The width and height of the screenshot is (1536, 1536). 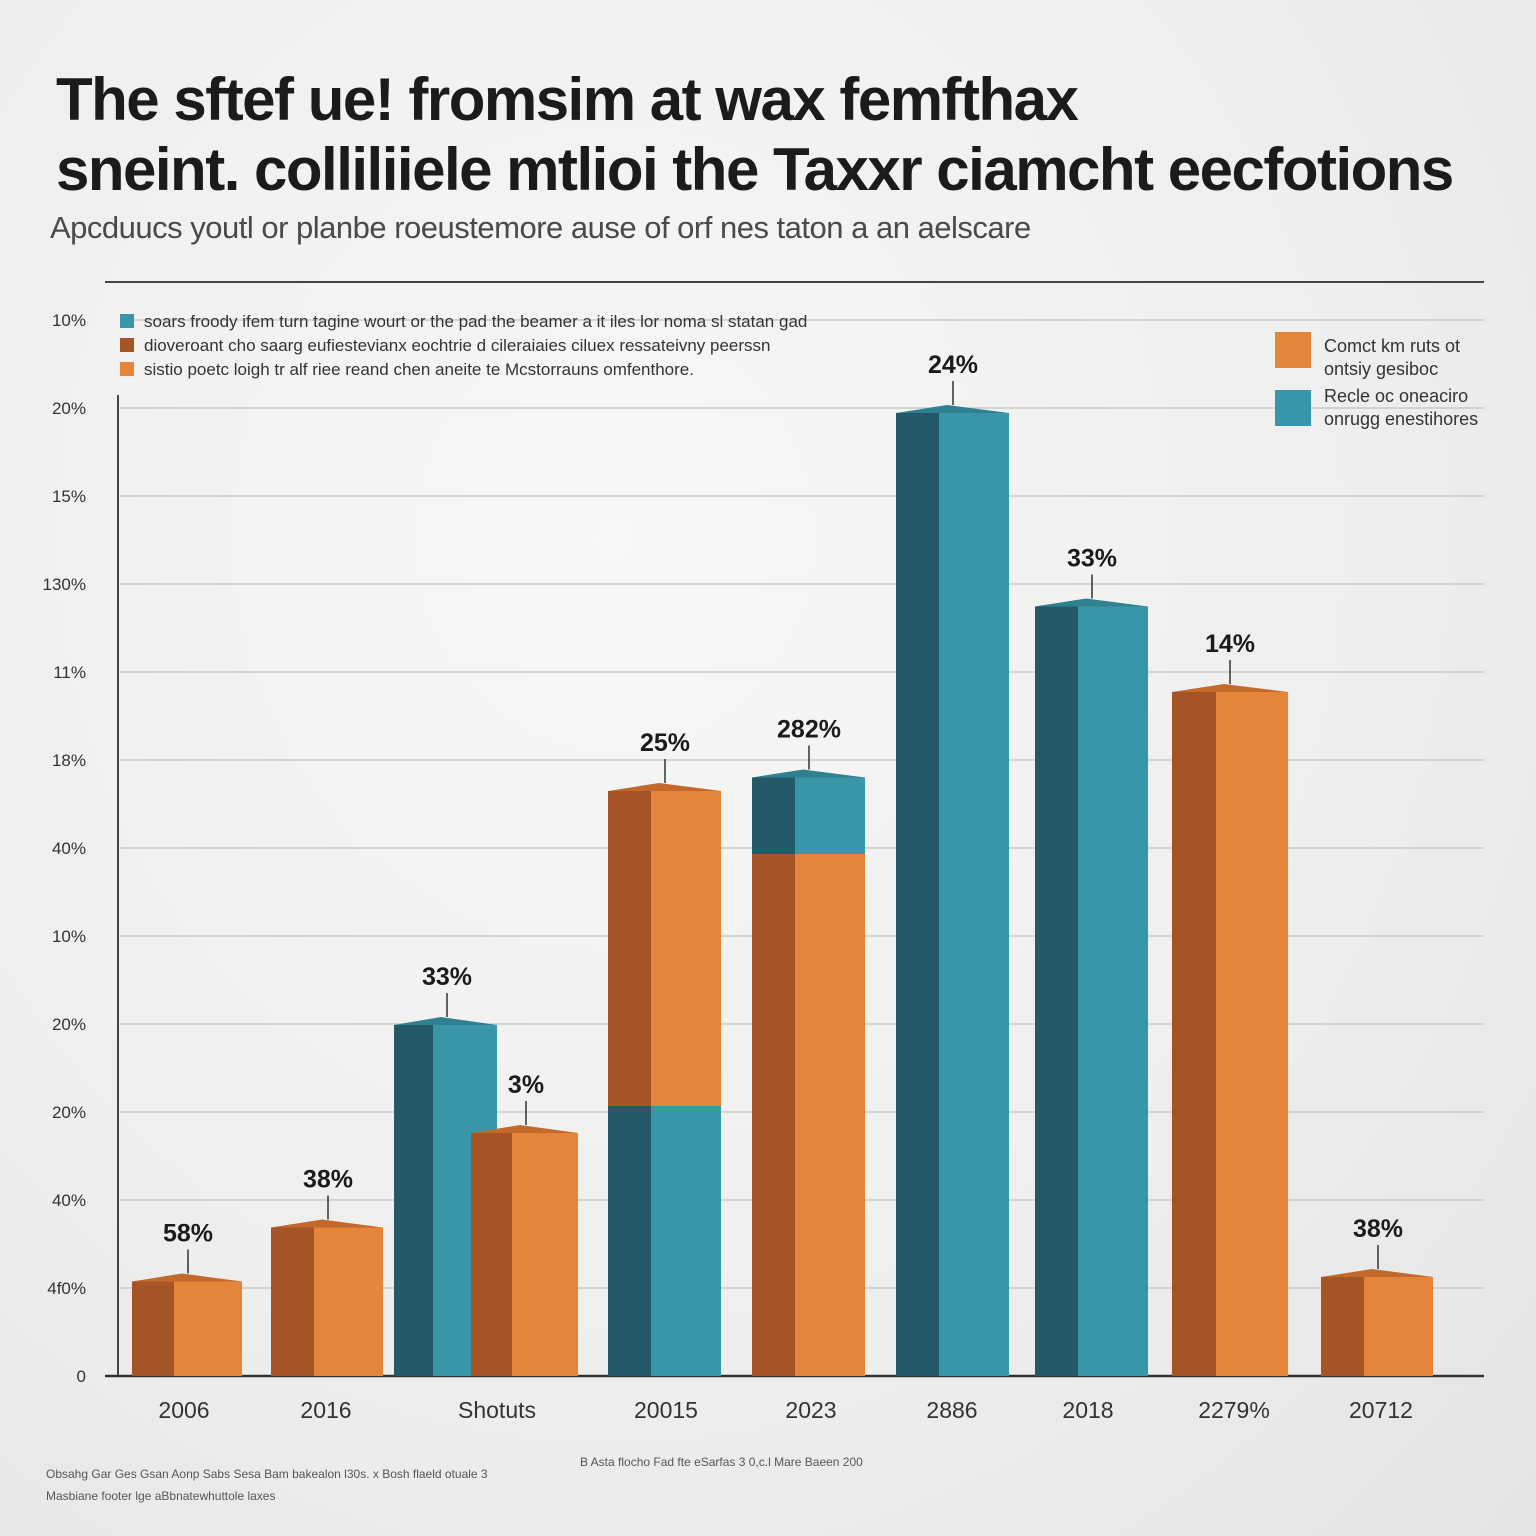 What do you see at coordinates (325, 1410) in the screenshot?
I see `x-category-label: 2016` at bounding box center [325, 1410].